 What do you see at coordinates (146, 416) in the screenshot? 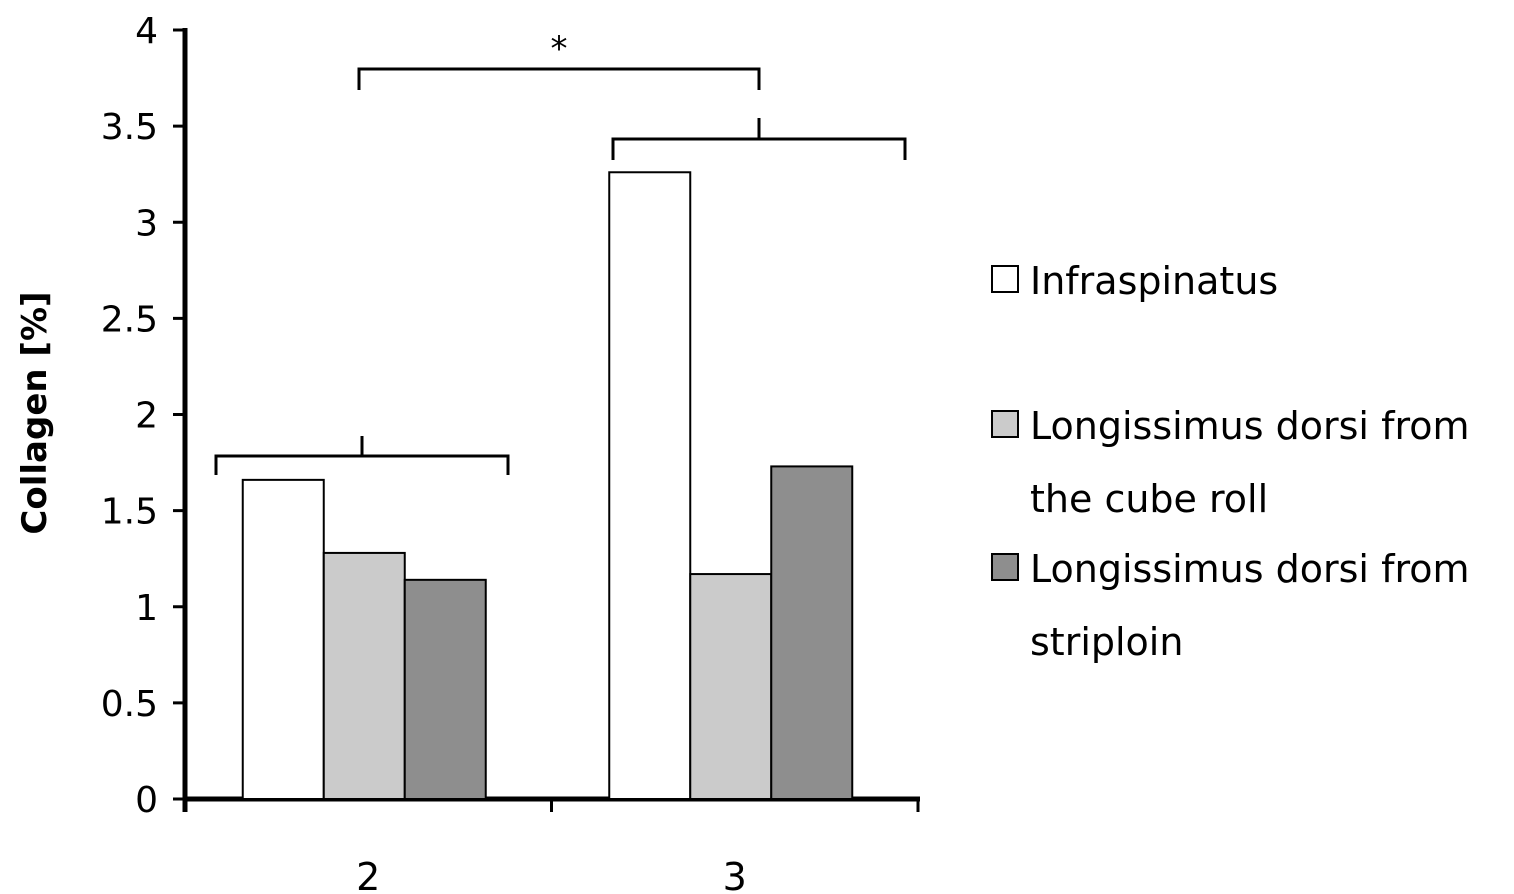
I see `y-tick-label: 2` at bounding box center [146, 416].